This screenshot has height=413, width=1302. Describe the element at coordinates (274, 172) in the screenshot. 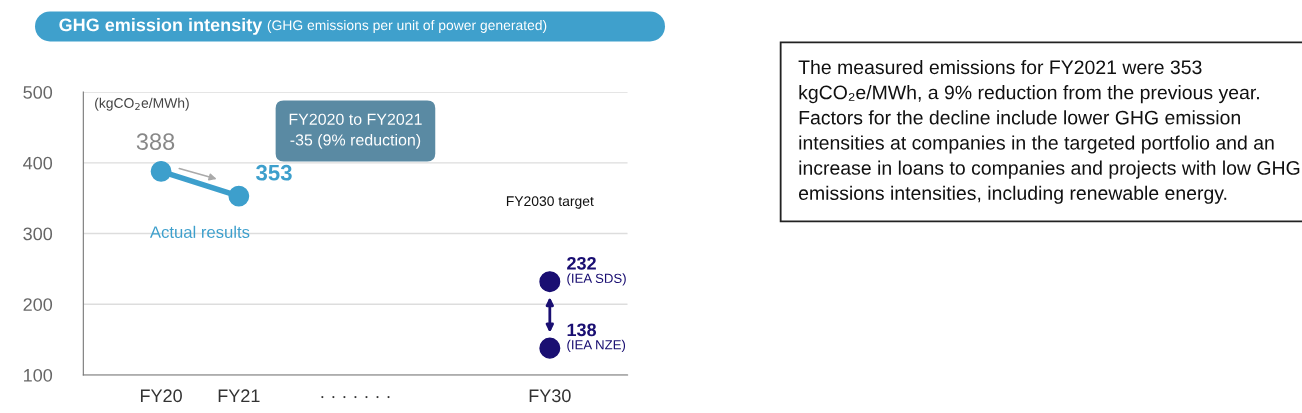

I see `data-label: 353` at that location.